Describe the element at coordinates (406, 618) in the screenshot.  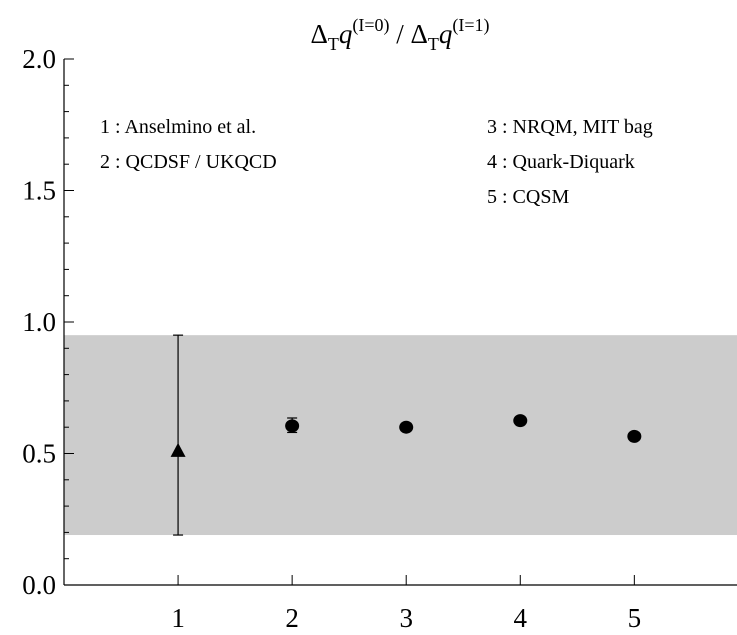
I see `x-tick-label: 3` at that location.